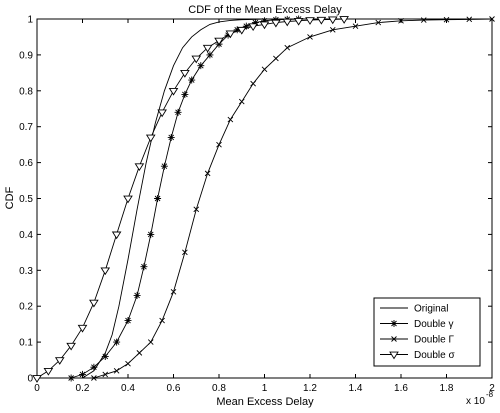  What do you see at coordinates (128, 388) in the screenshot?
I see `x-tick-label: 0.4` at bounding box center [128, 388].